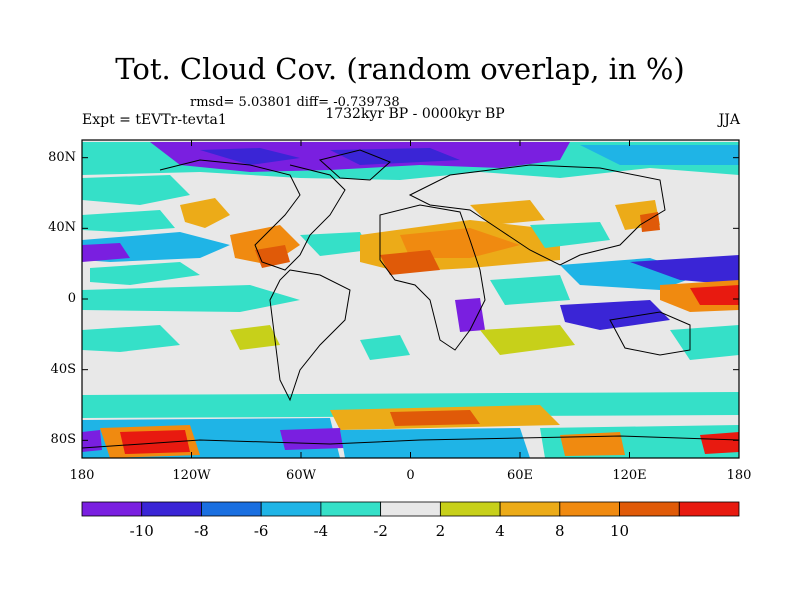 The height and width of the screenshot is (600, 800). I want to click on colorbar-label: -2, so click(380, 531).